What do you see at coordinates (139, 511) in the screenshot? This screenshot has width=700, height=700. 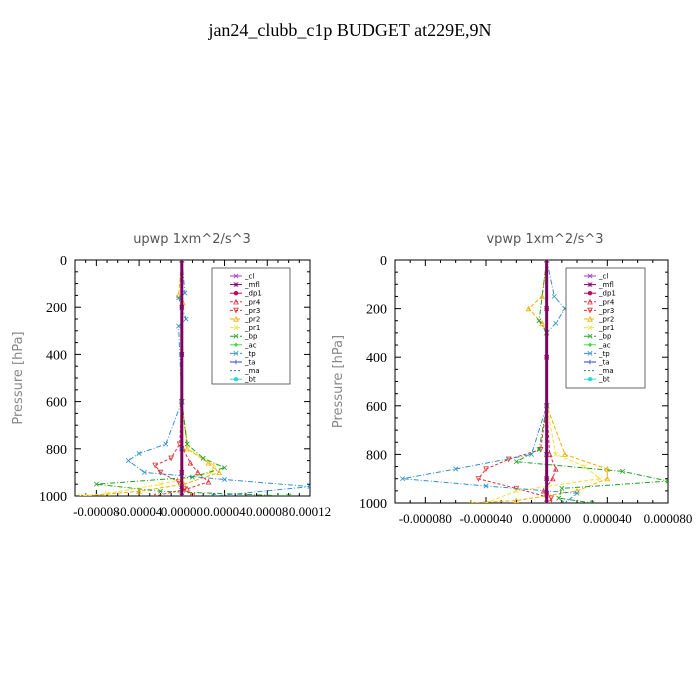 I see `x-tick-label: -0.00004` at bounding box center [139, 511].